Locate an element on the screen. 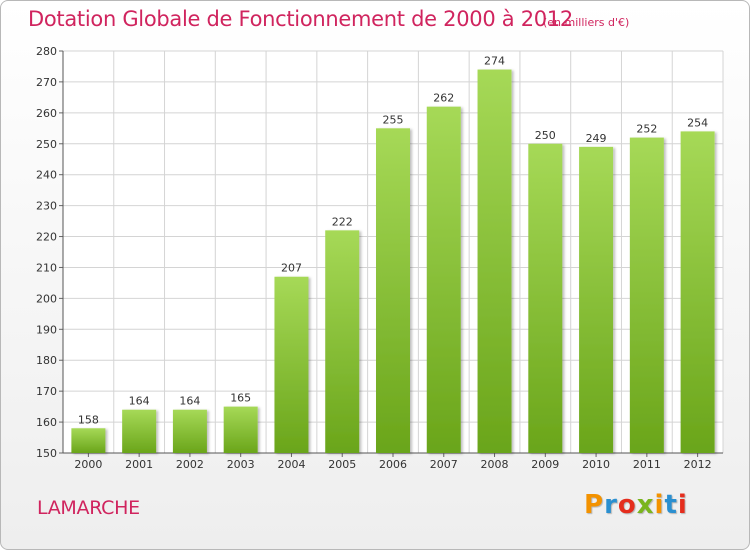  bar-2007 is located at coordinates (443, 280).